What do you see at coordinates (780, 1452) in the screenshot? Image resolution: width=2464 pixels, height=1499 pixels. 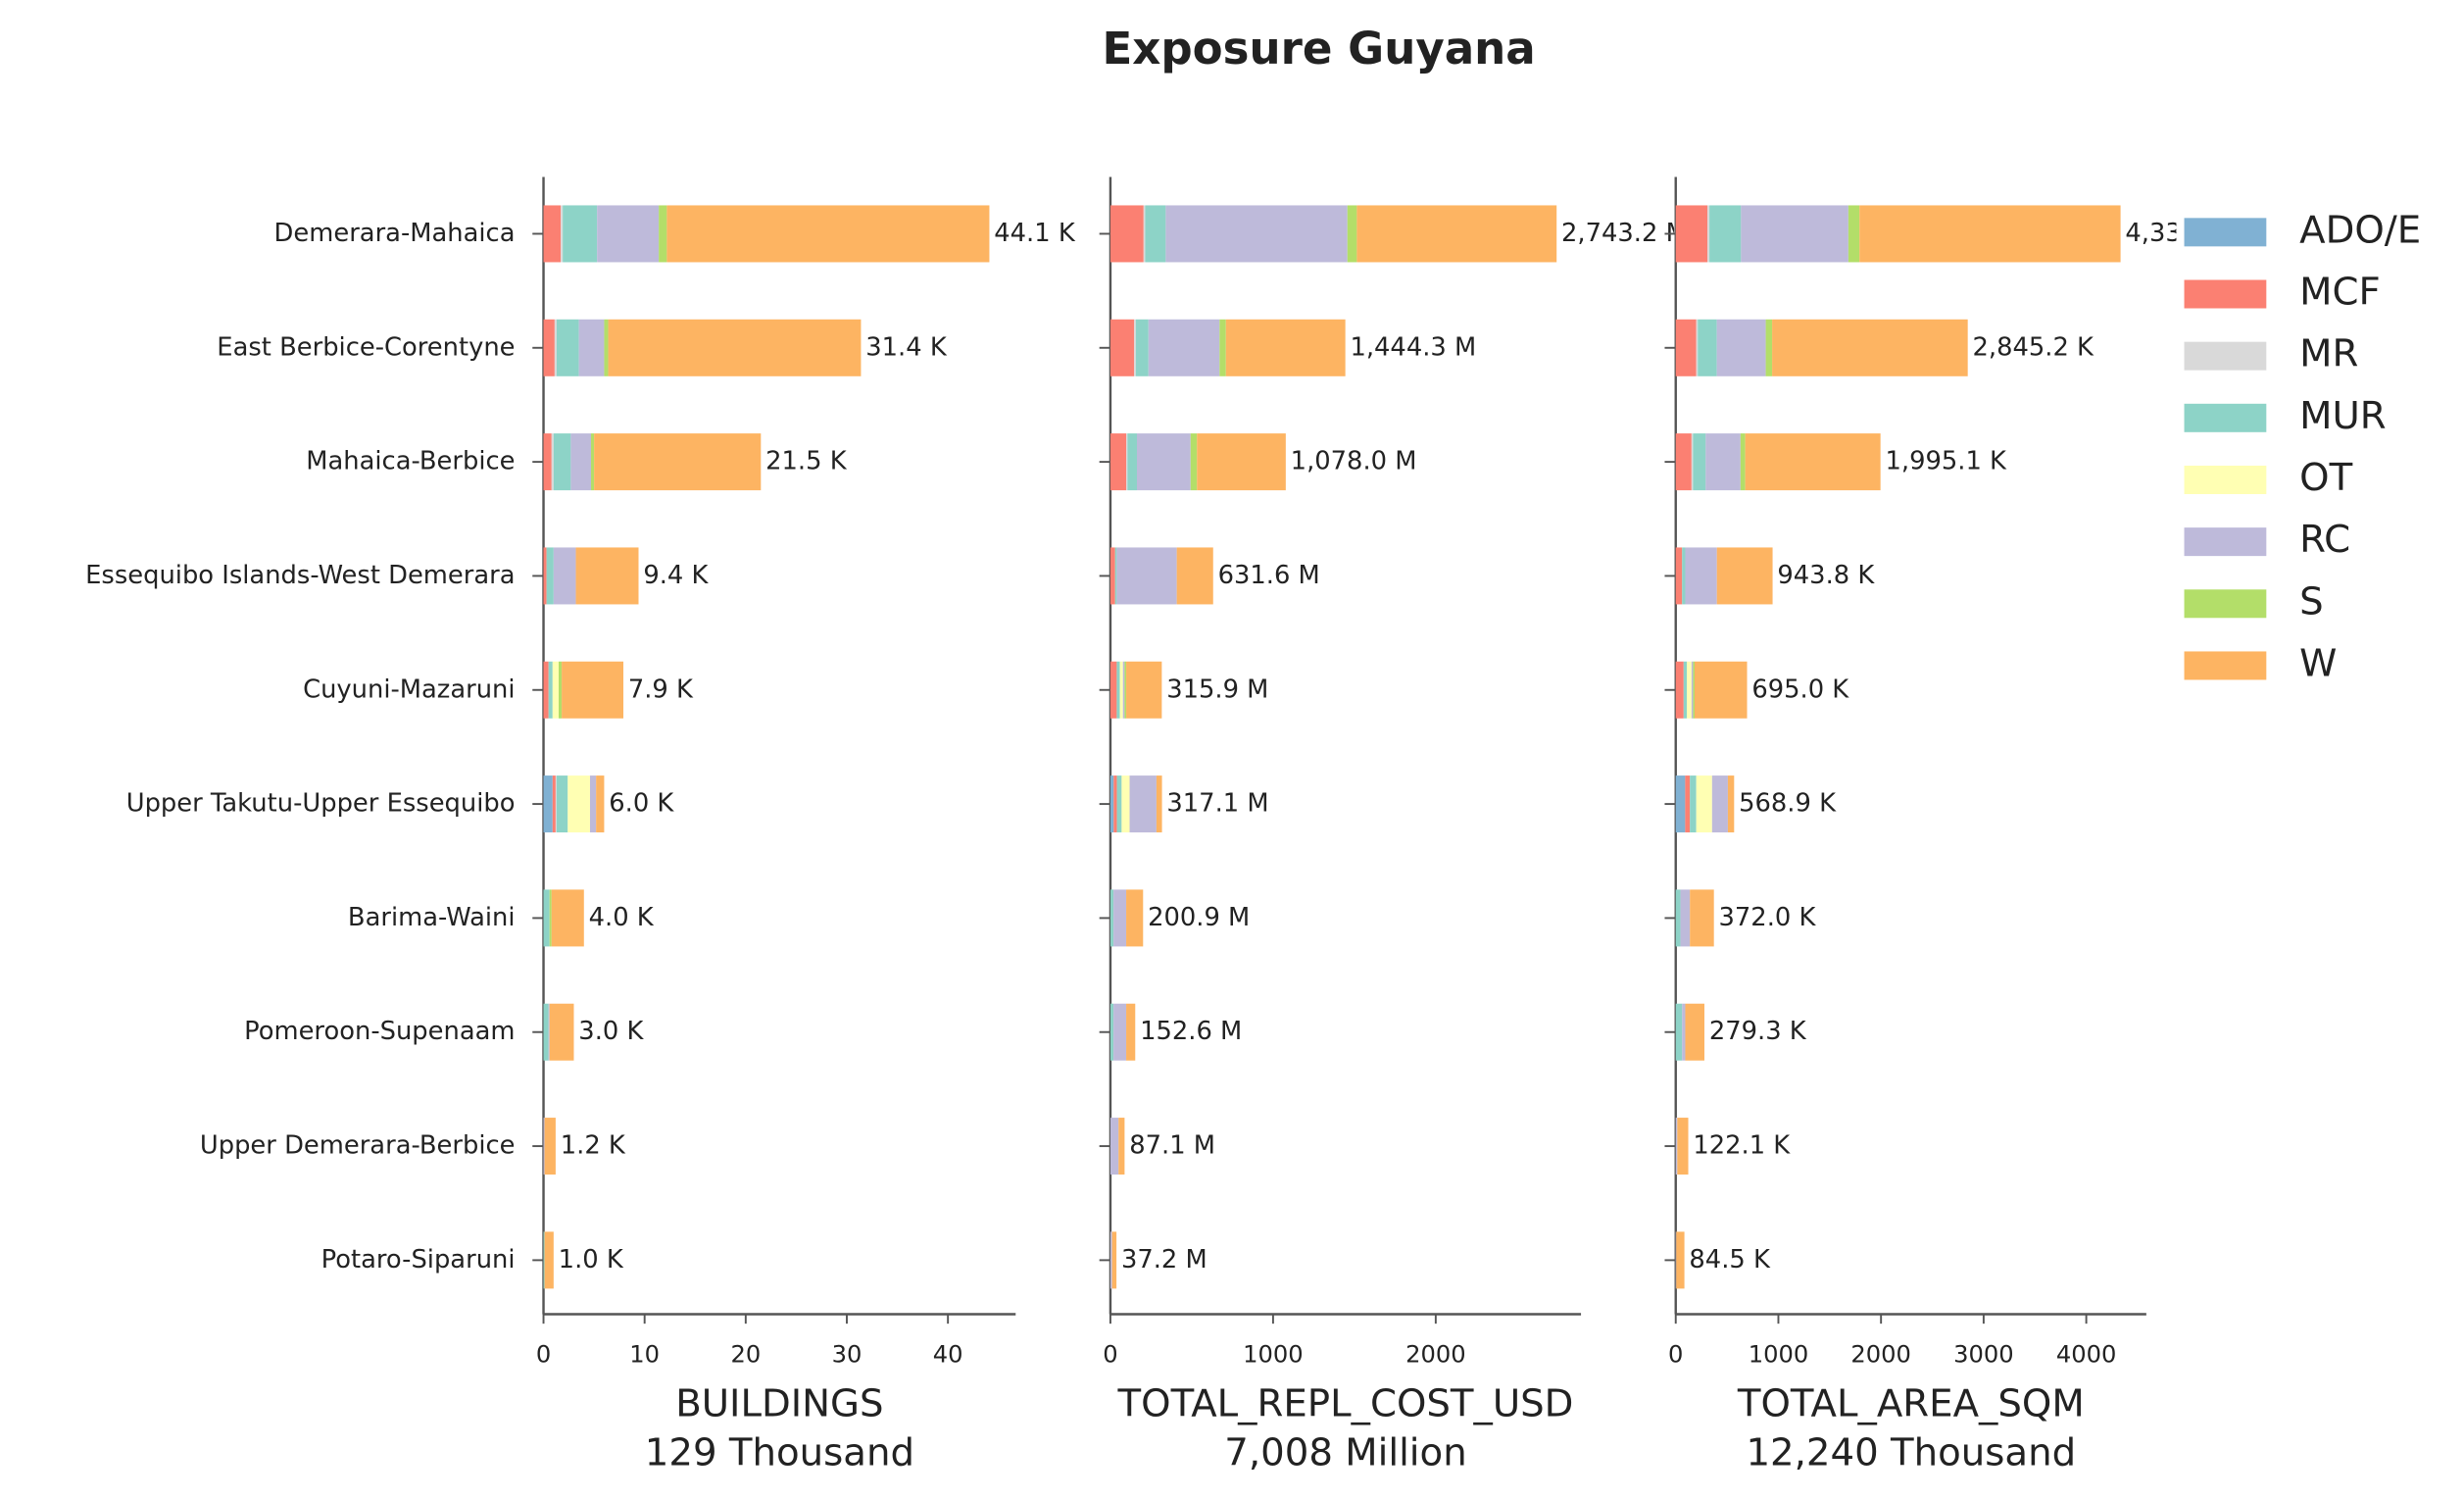 I see `x-axis-total: 129 Thousand` at bounding box center [780, 1452].